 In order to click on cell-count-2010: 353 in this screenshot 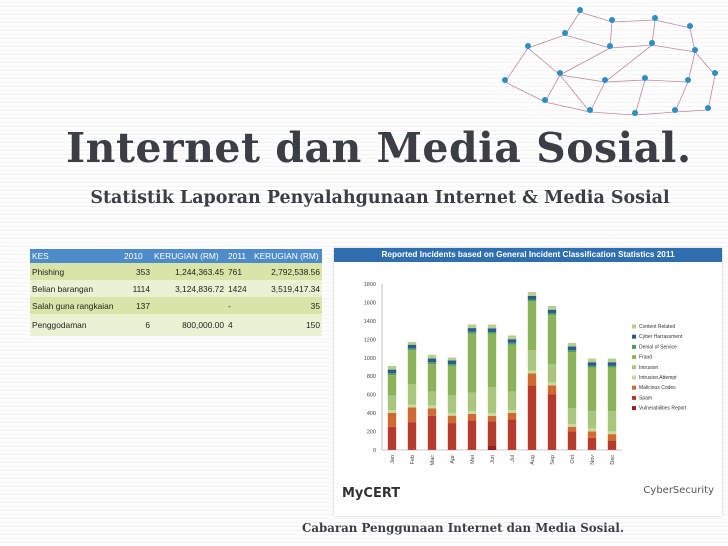, I will do `click(137, 271)`.